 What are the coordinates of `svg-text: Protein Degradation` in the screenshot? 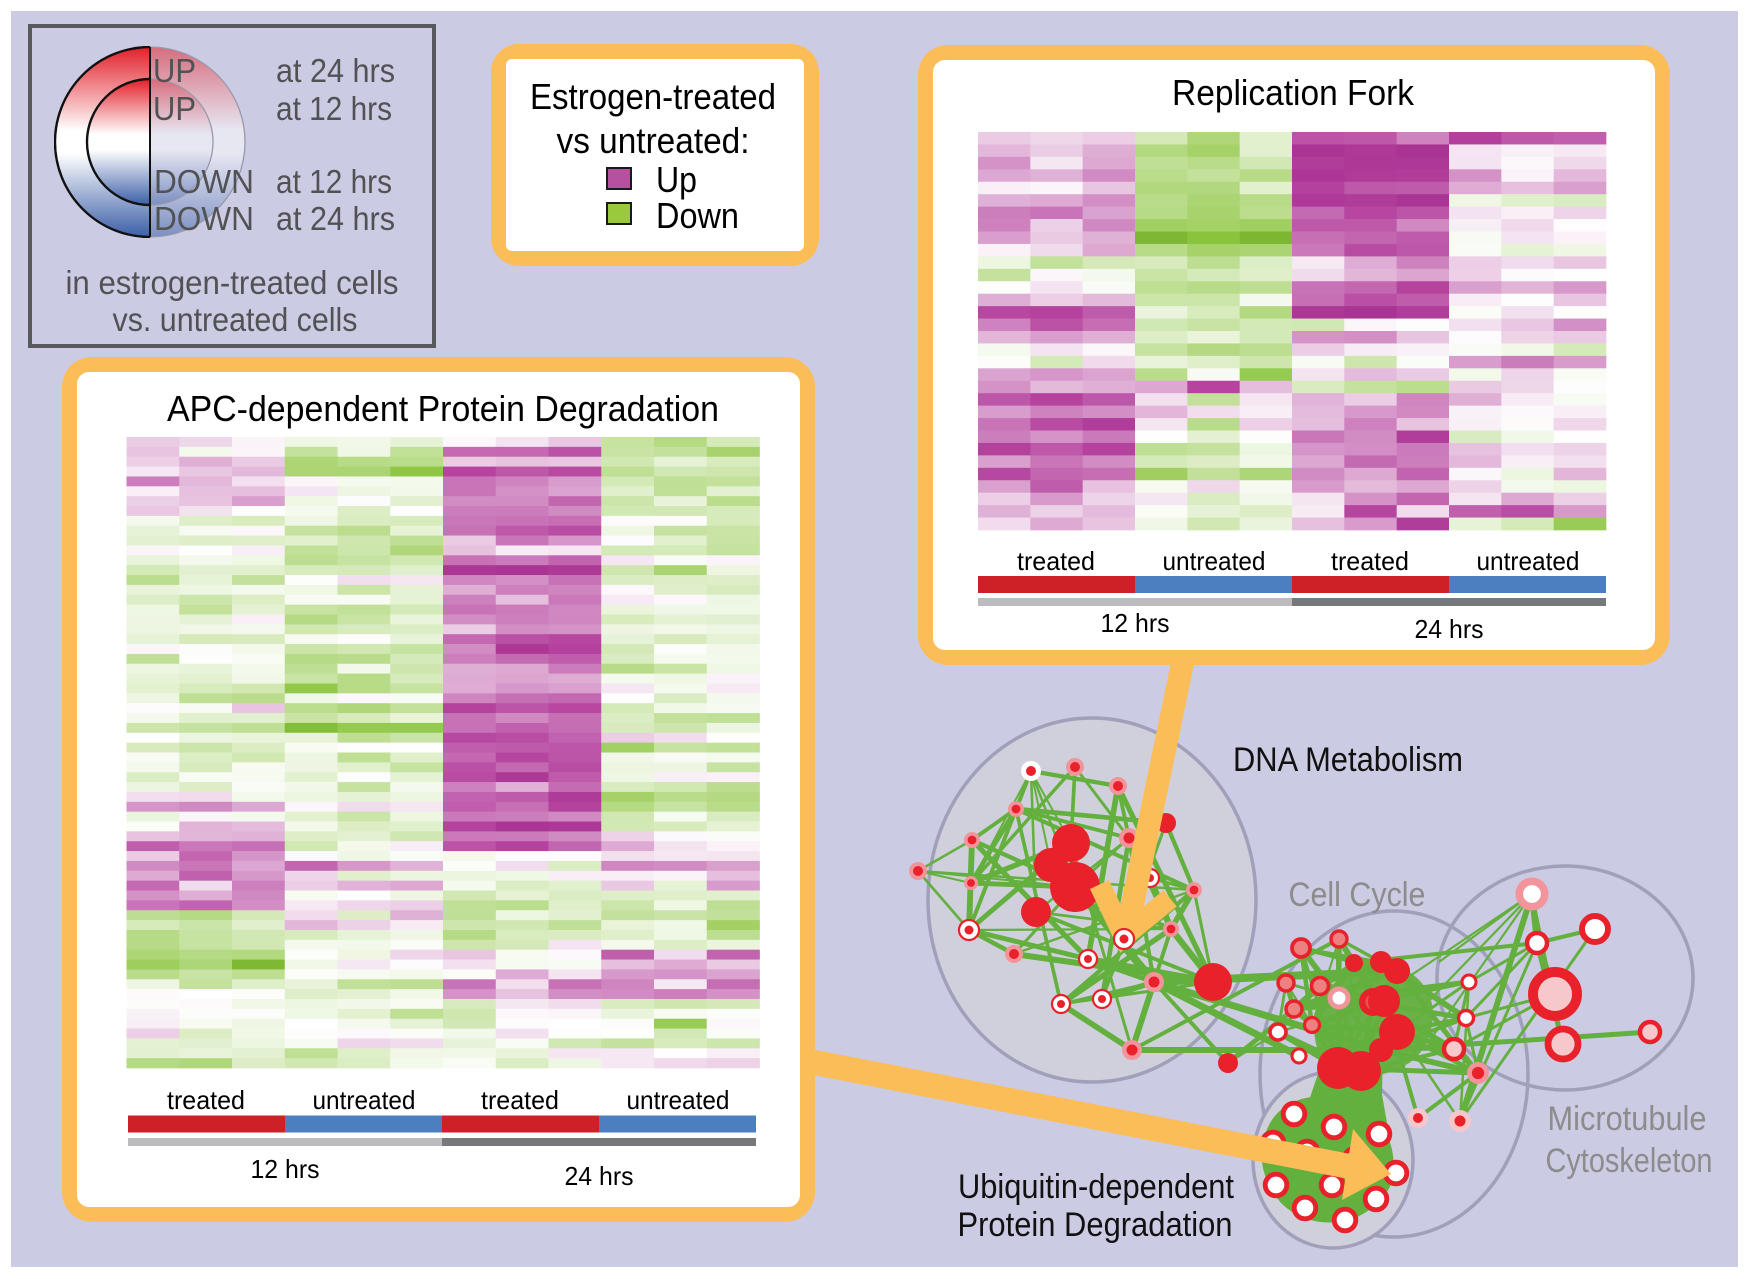 It's located at (1095, 1225).